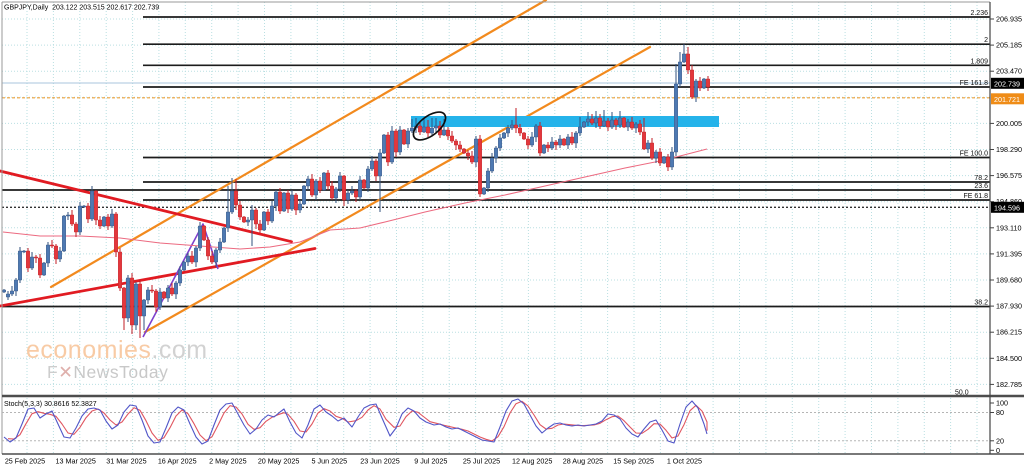  Describe the element at coordinates (177, 461) in the screenshot. I see `svg-text: 16 Apr 2025` at that location.